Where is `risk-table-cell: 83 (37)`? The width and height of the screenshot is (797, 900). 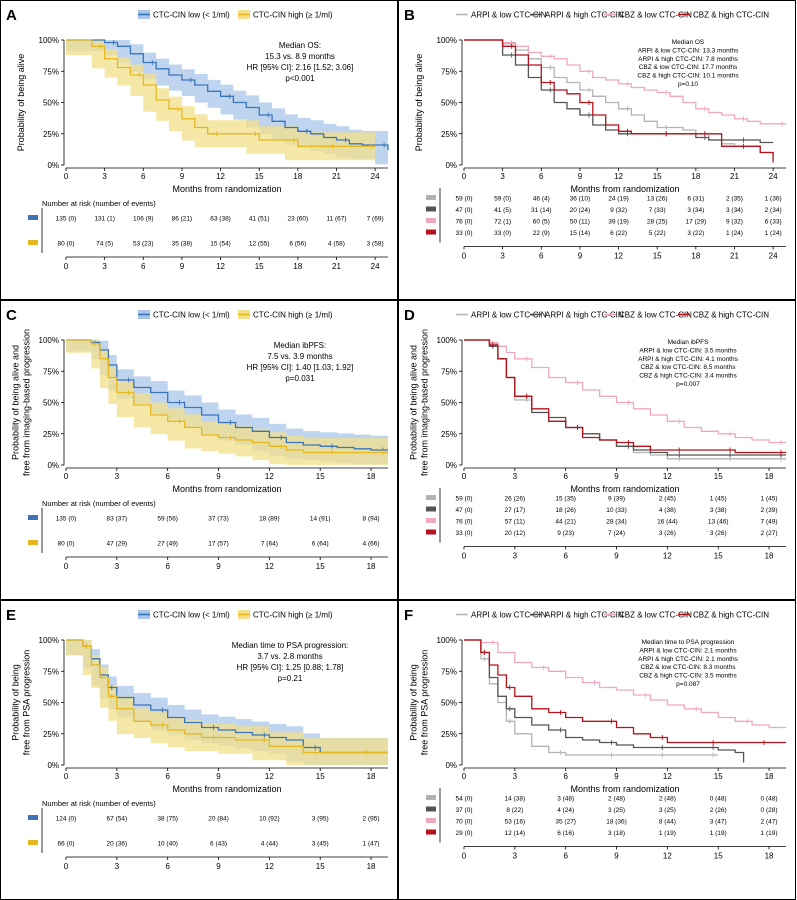 risk-table-cell: 83 (37) is located at coordinates (117, 519).